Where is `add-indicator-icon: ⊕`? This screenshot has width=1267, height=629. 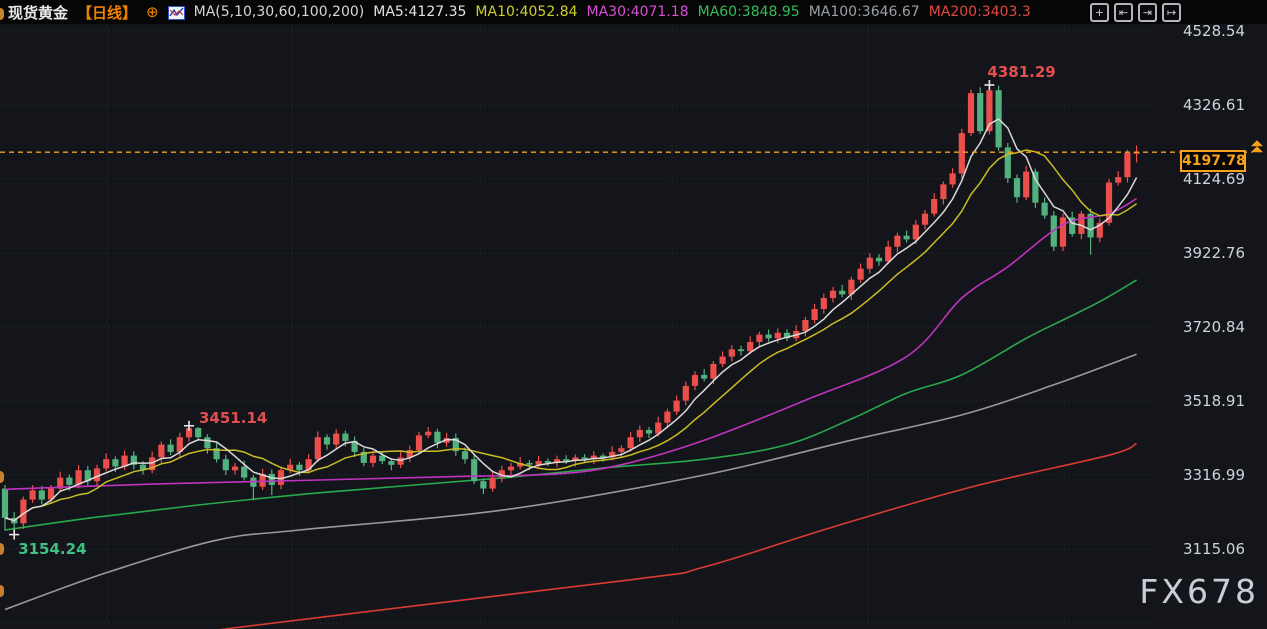 add-indicator-icon: ⊕ is located at coordinates (152, 11).